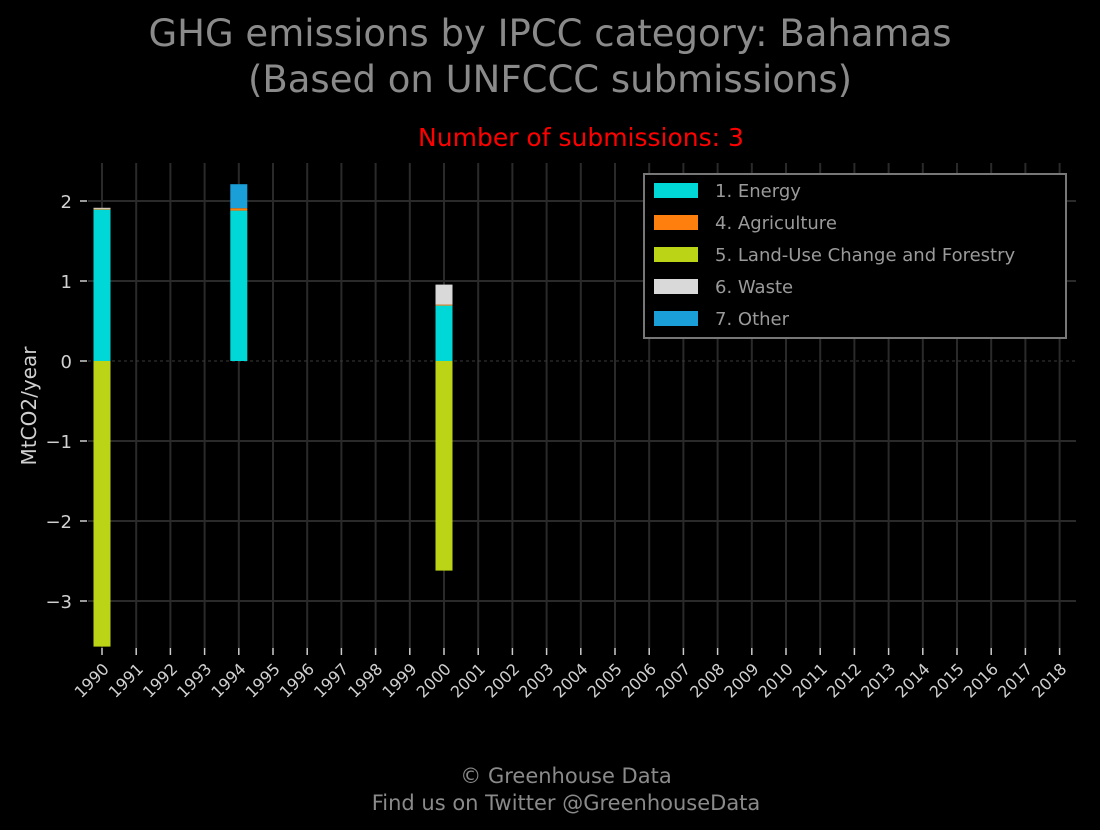 This screenshot has width=1100, height=830. What do you see at coordinates (434, 680) in the screenshot?
I see `x-tick-label: 2000` at bounding box center [434, 680].